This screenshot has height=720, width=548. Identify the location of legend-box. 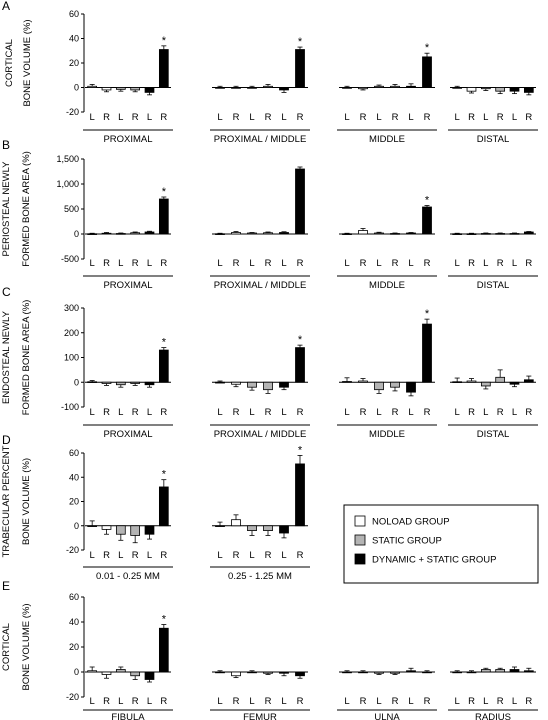
(441, 544).